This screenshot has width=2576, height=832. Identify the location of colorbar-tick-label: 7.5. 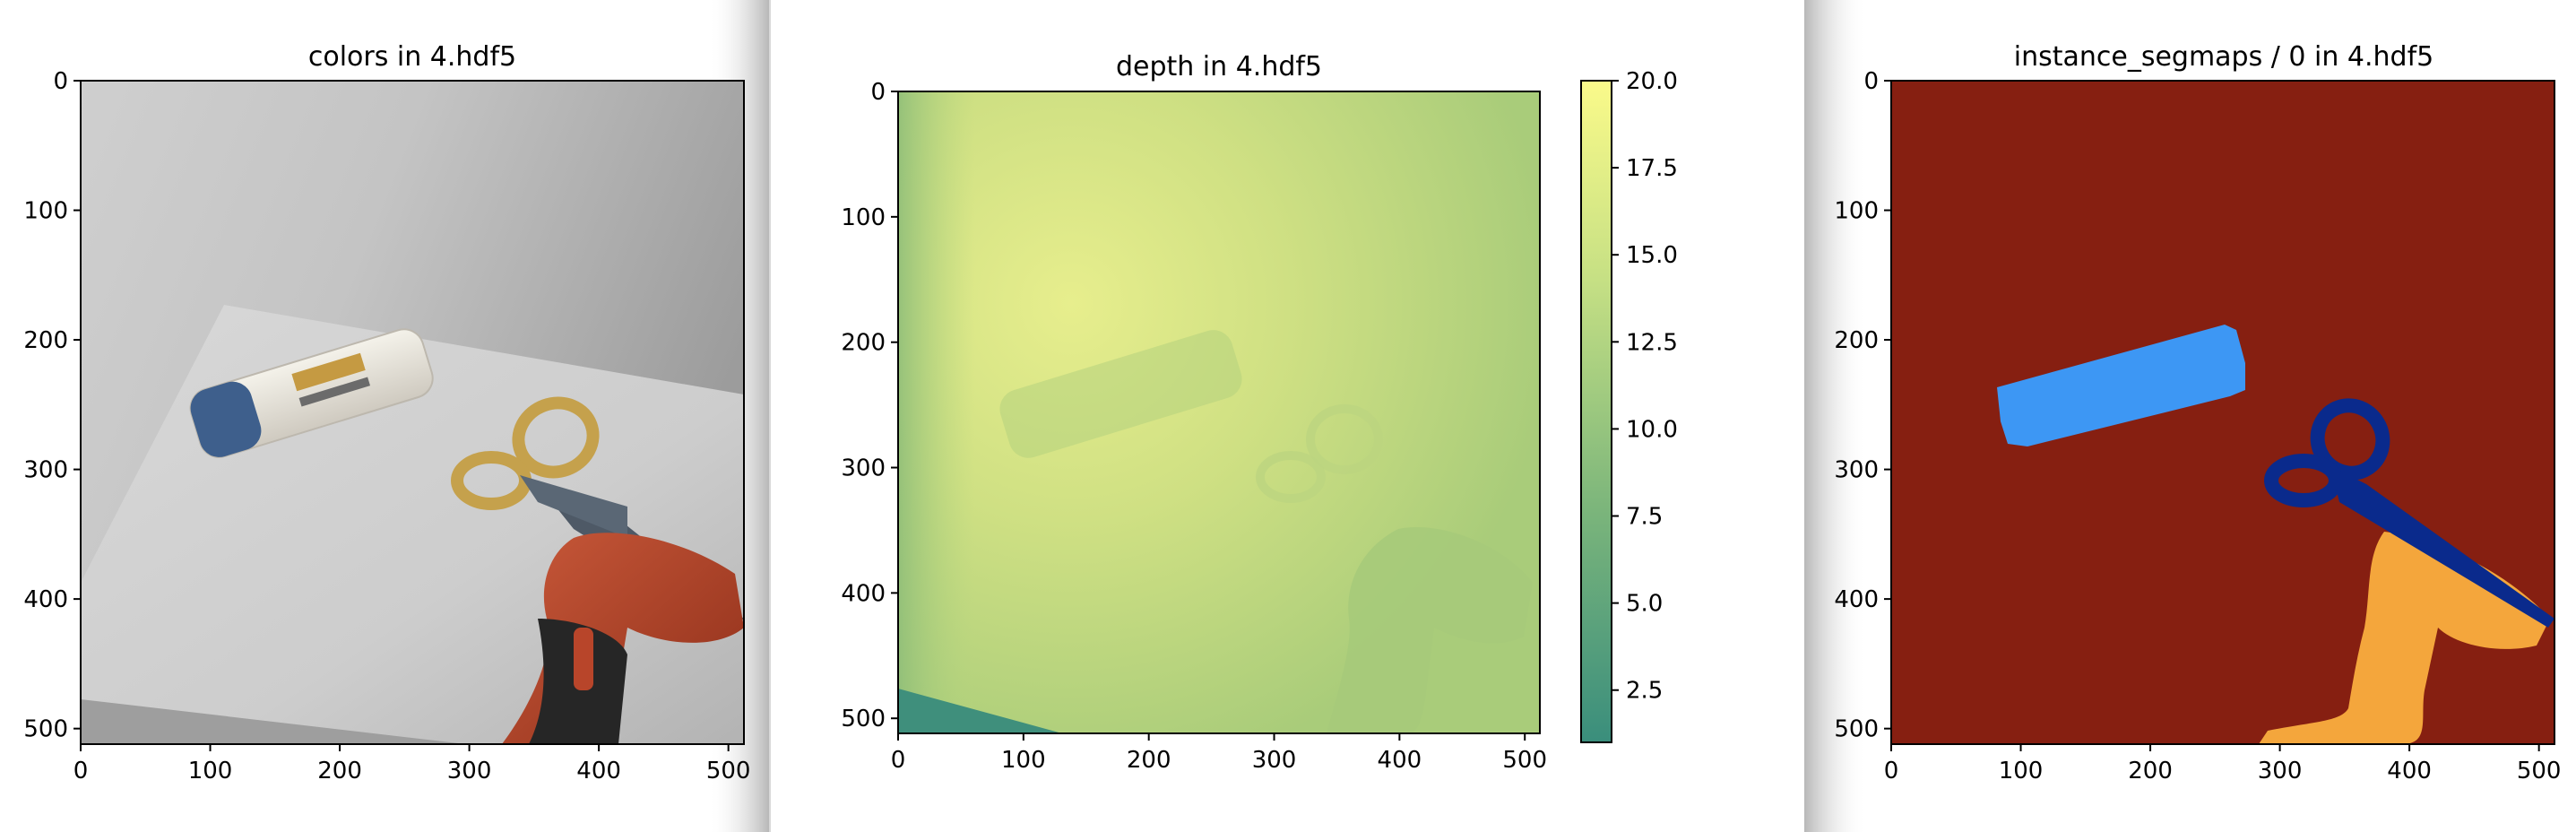
(1644, 517).